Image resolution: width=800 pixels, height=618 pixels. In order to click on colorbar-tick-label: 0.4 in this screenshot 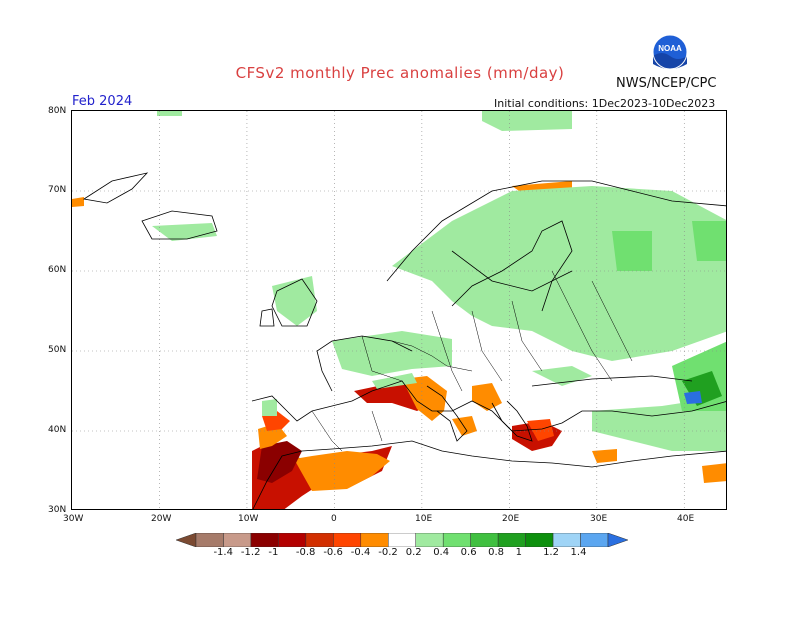, I will do `click(441, 552)`.